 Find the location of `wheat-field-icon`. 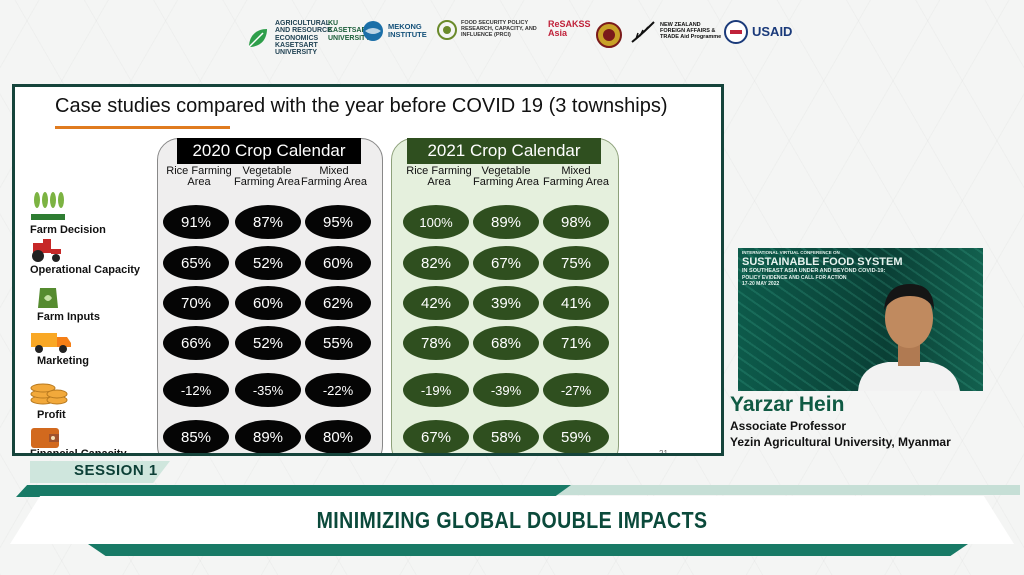

wheat-field-icon is located at coordinates (48, 206).